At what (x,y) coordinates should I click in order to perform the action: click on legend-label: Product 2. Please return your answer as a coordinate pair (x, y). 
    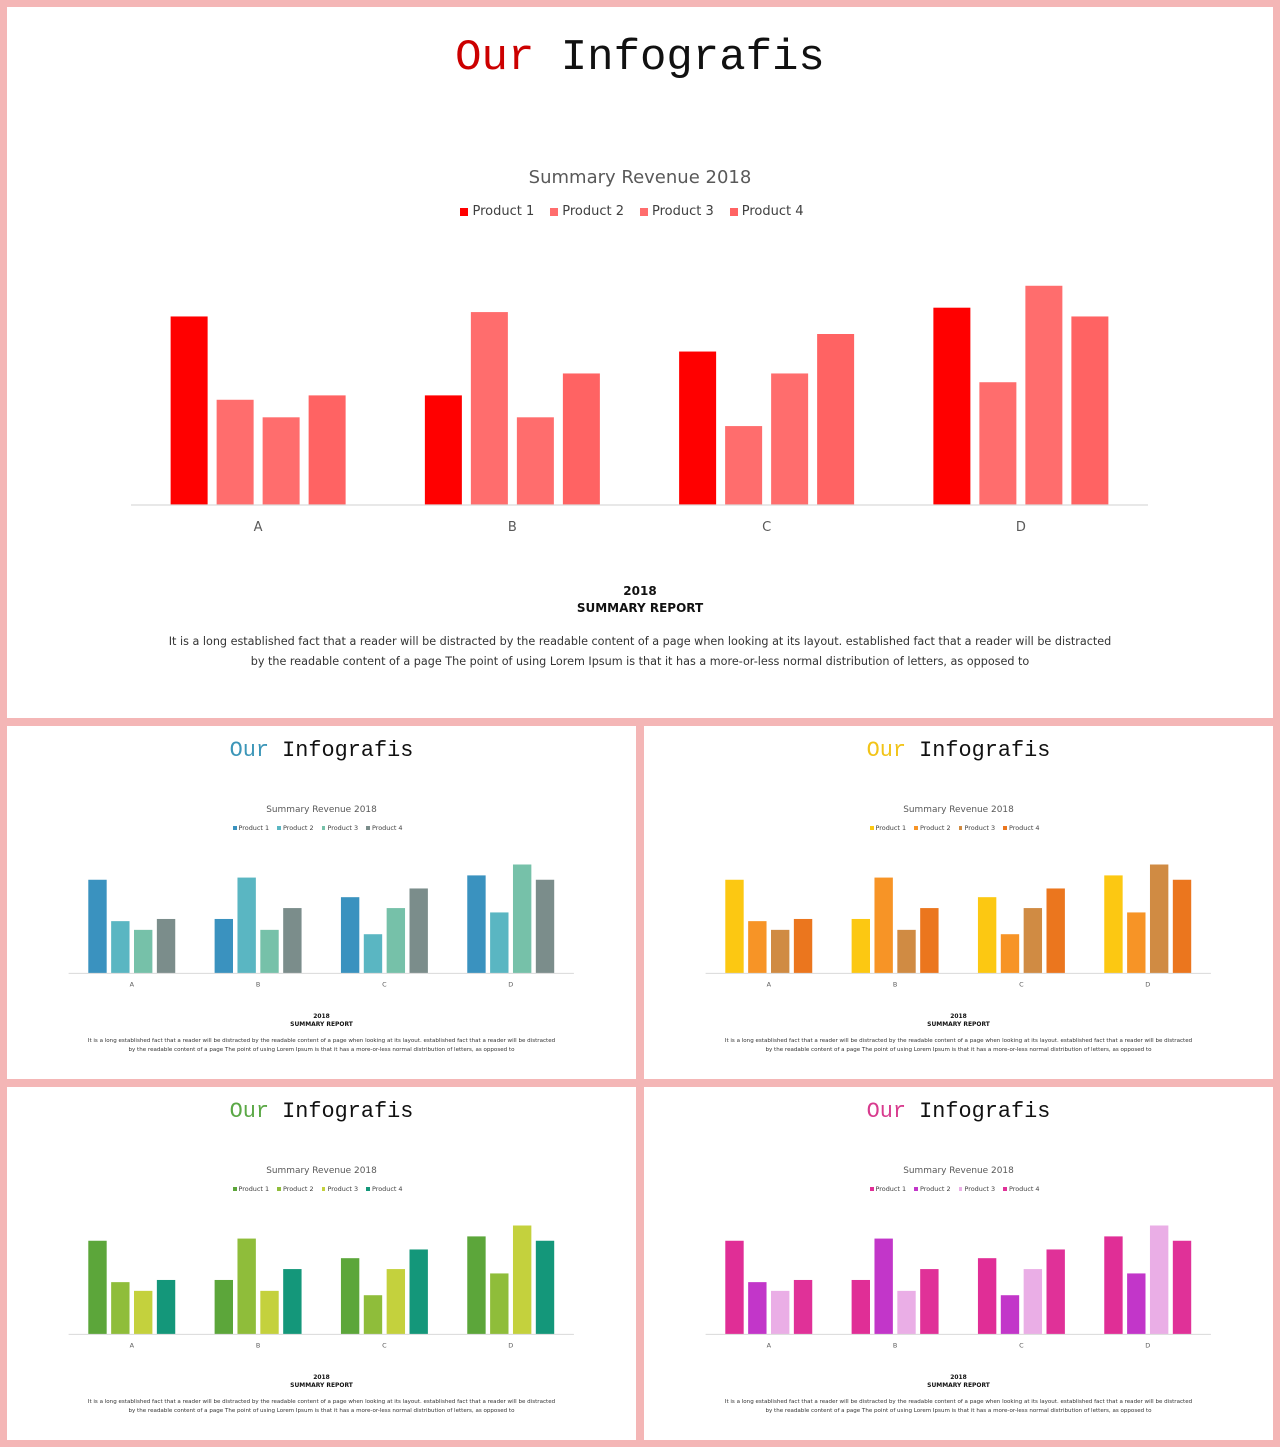
    Looking at the image, I should click on (298, 827).